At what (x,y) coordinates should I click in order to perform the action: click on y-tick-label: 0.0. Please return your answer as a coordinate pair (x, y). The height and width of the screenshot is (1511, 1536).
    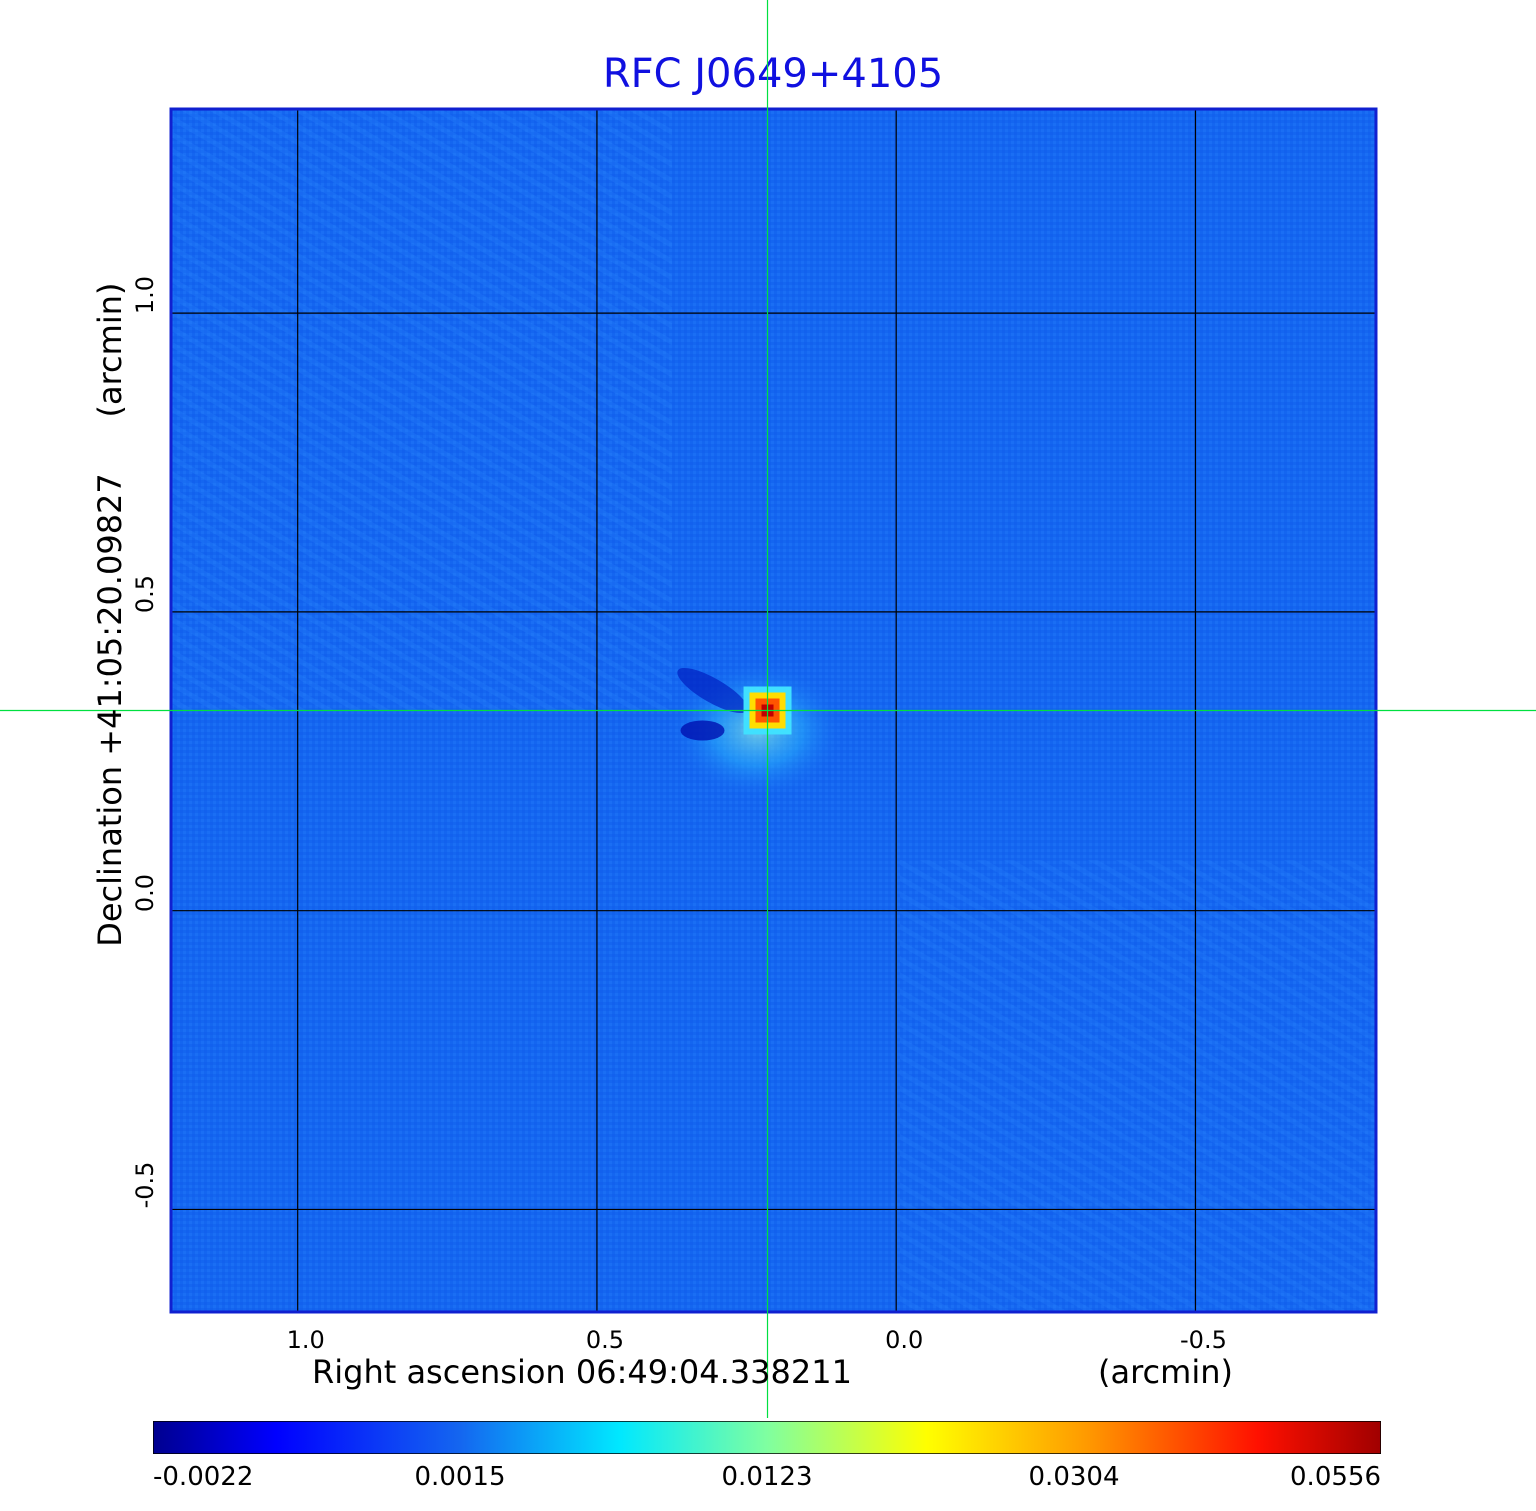
    Looking at the image, I should click on (145, 892).